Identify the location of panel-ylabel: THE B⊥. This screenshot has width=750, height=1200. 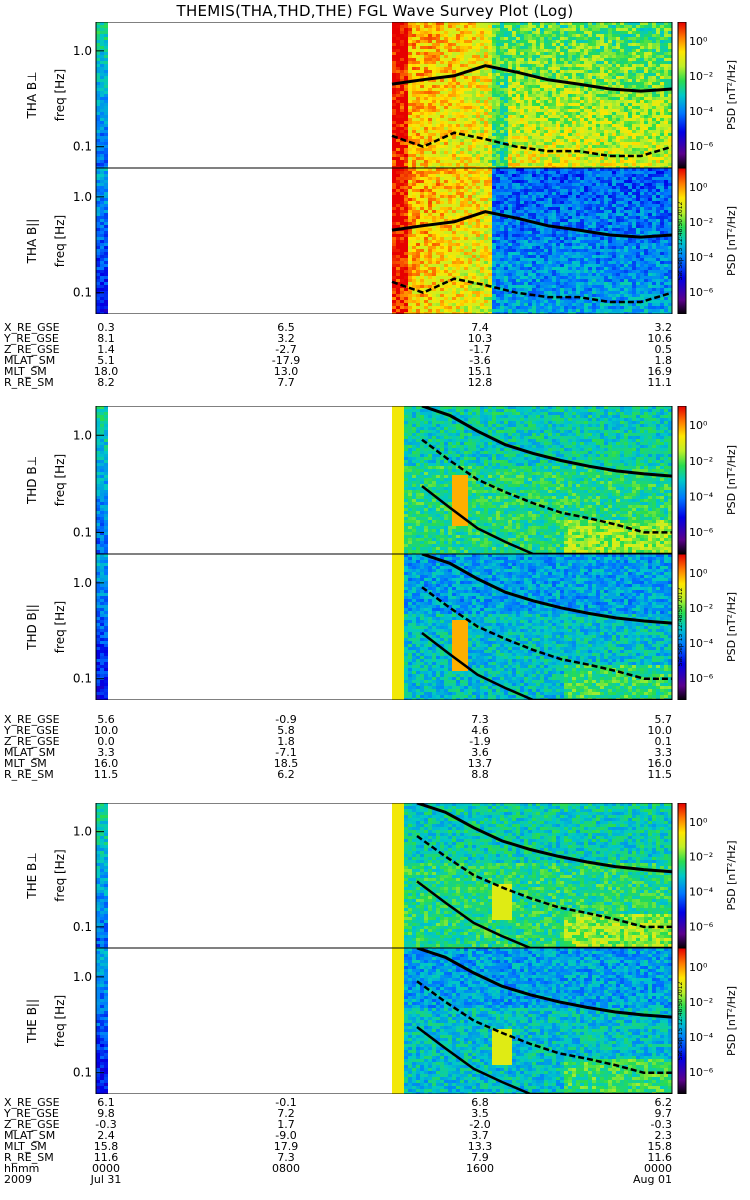
(32, 875).